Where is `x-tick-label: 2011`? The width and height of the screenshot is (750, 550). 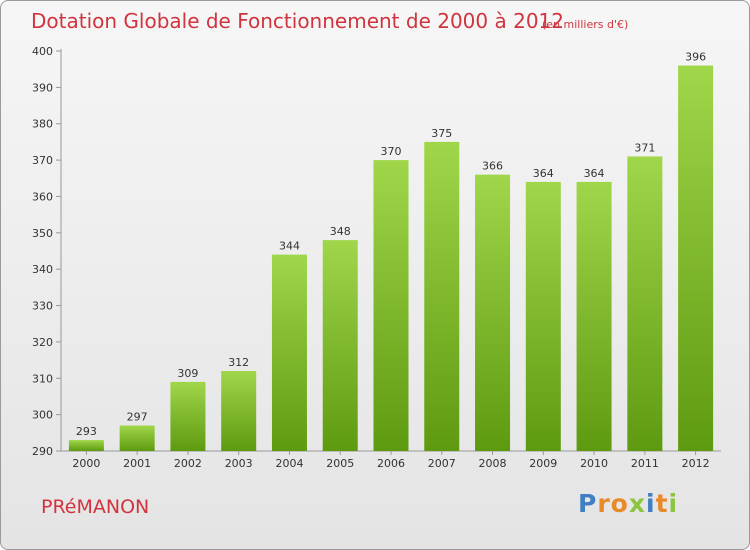 x-tick-label: 2011 is located at coordinates (645, 463).